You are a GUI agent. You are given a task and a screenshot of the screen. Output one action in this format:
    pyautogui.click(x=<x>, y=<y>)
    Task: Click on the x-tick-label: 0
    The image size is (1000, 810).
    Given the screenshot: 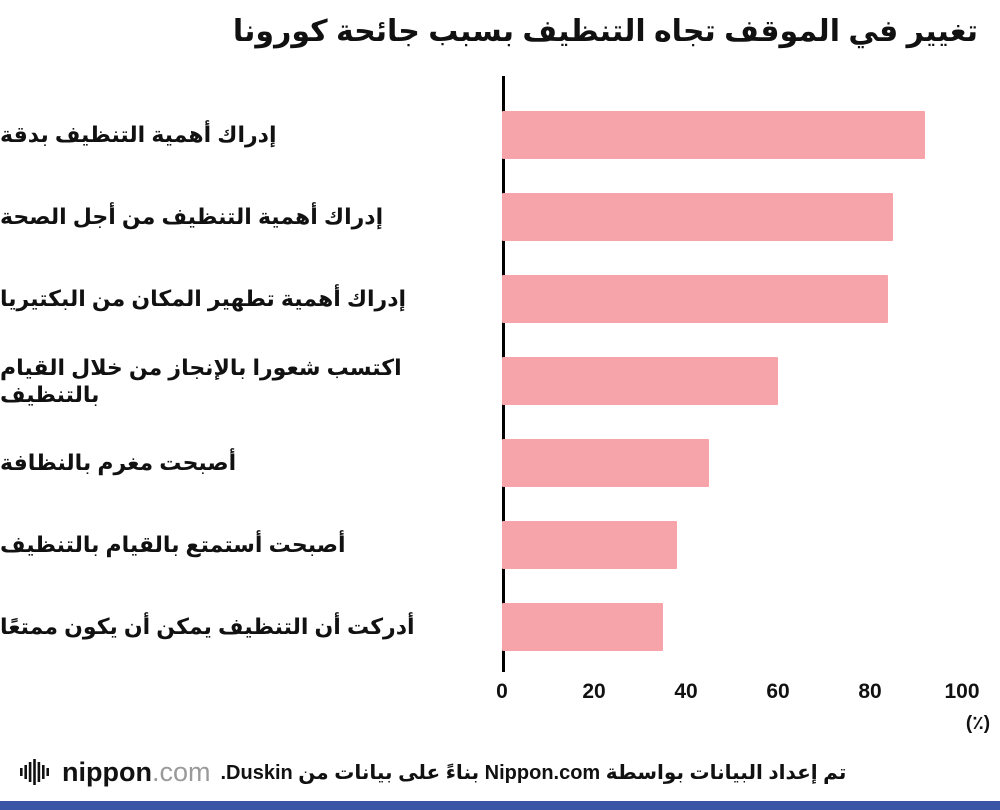 What is the action you would take?
    pyautogui.click(x=502, y=691)
    